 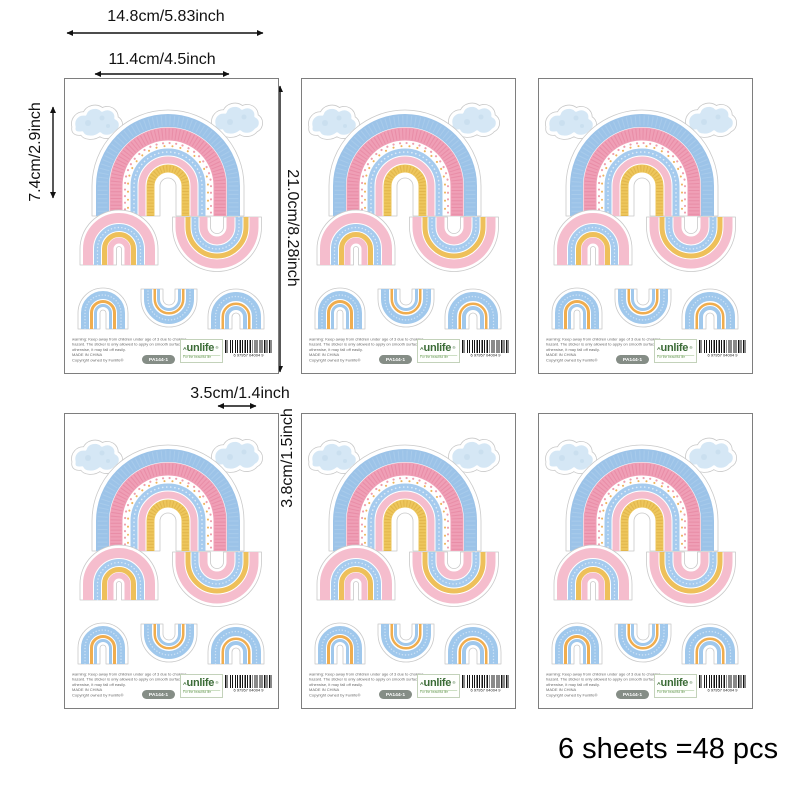 What do you see at coordinates (35, 152) in the screenshot?
I see `dimension-label-large-rainbow-height: 7.4cm/2.9inch` at bounding box center [35, 152].